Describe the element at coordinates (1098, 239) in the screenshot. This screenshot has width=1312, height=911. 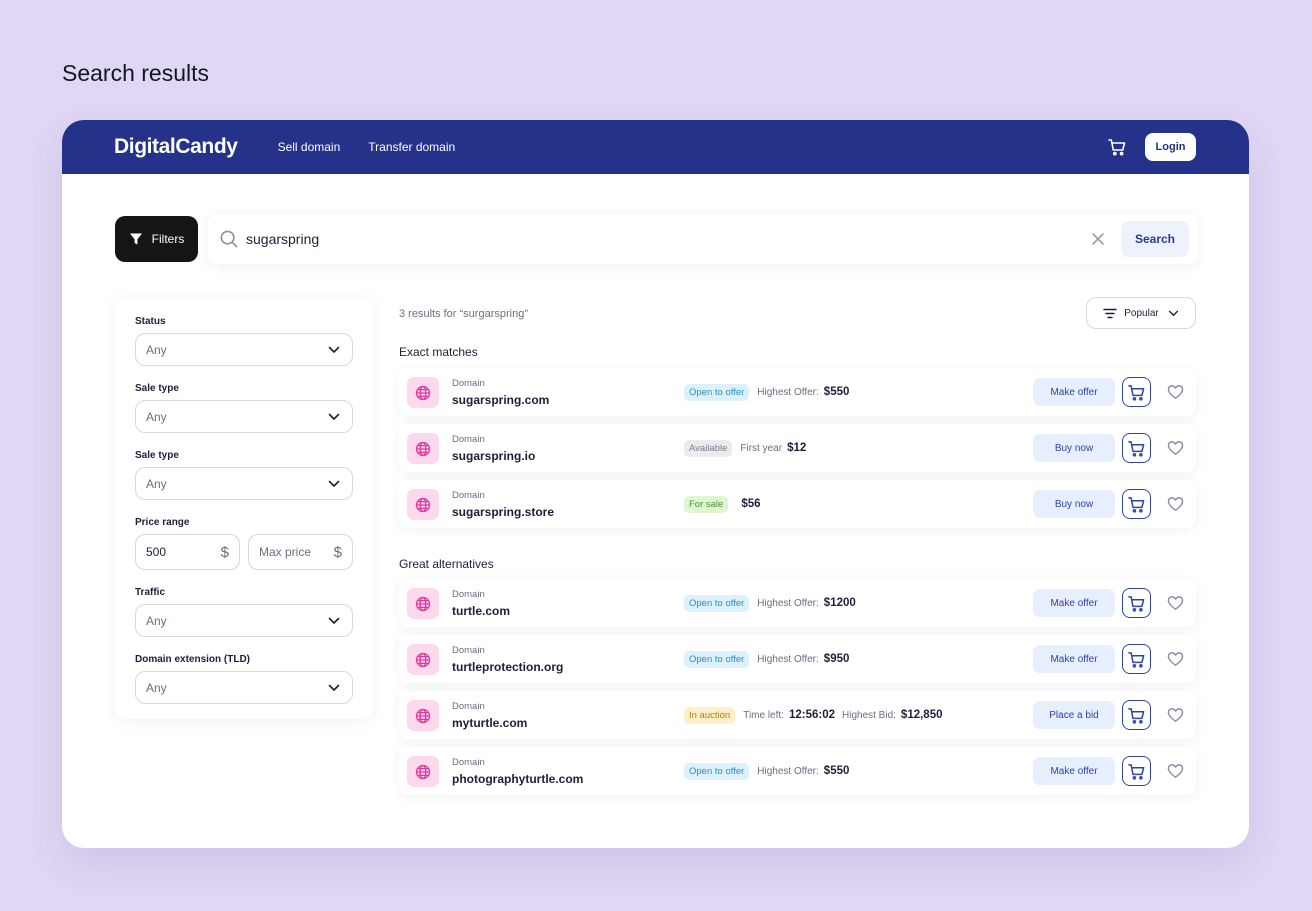
I see `clear-search-icon` at that location.